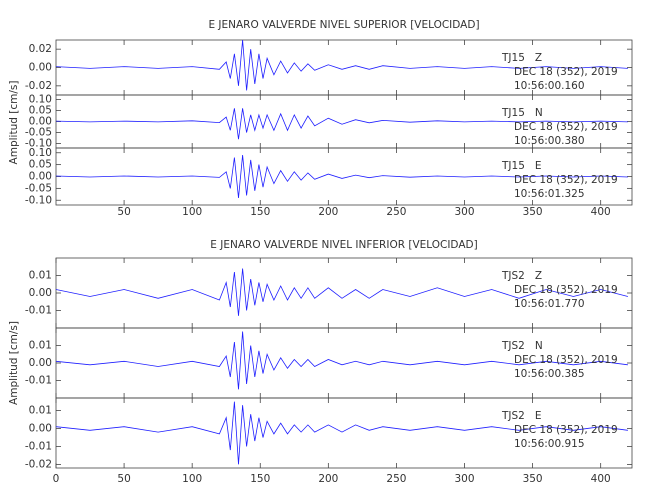 The image size is (650, 500). What do you see at coordinates (549, 194) in the screenshot?
I see `time-label: 10:56:01.325` at bounding box center [549, 194].